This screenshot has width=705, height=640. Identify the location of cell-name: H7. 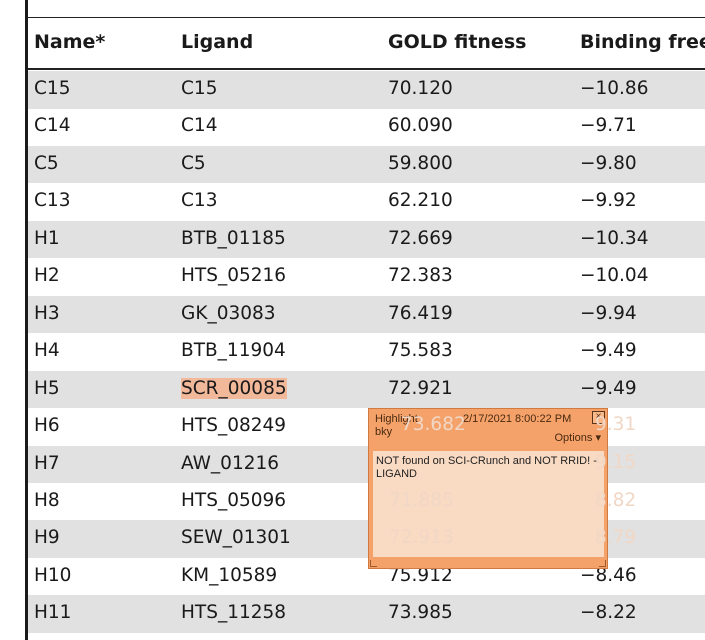
(47, 463).